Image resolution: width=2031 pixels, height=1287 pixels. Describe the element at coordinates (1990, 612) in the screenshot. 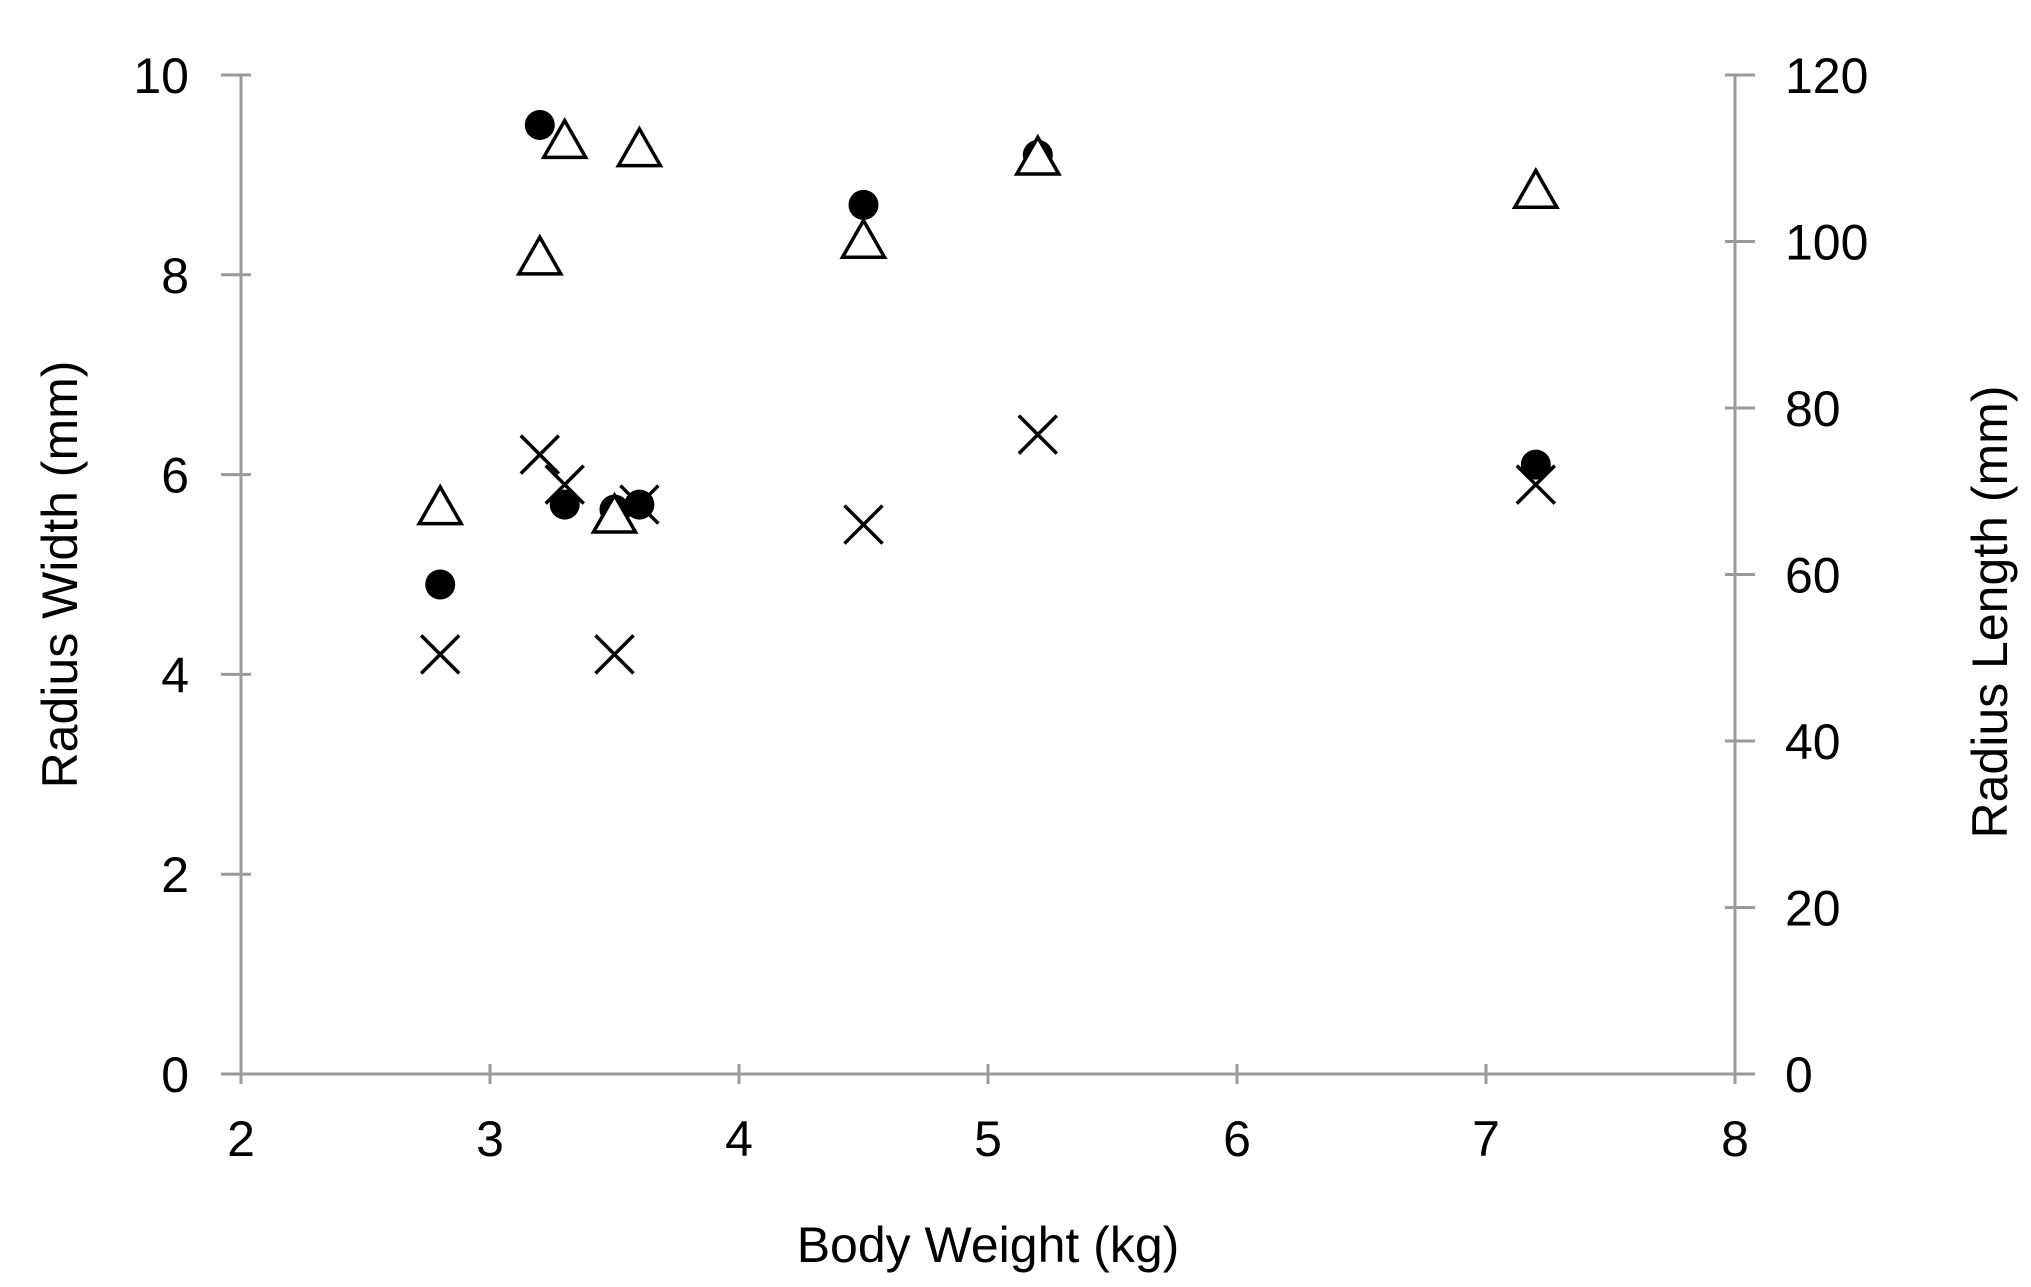

I see `y2-axis-title: Radius Length (mm)` at that location.